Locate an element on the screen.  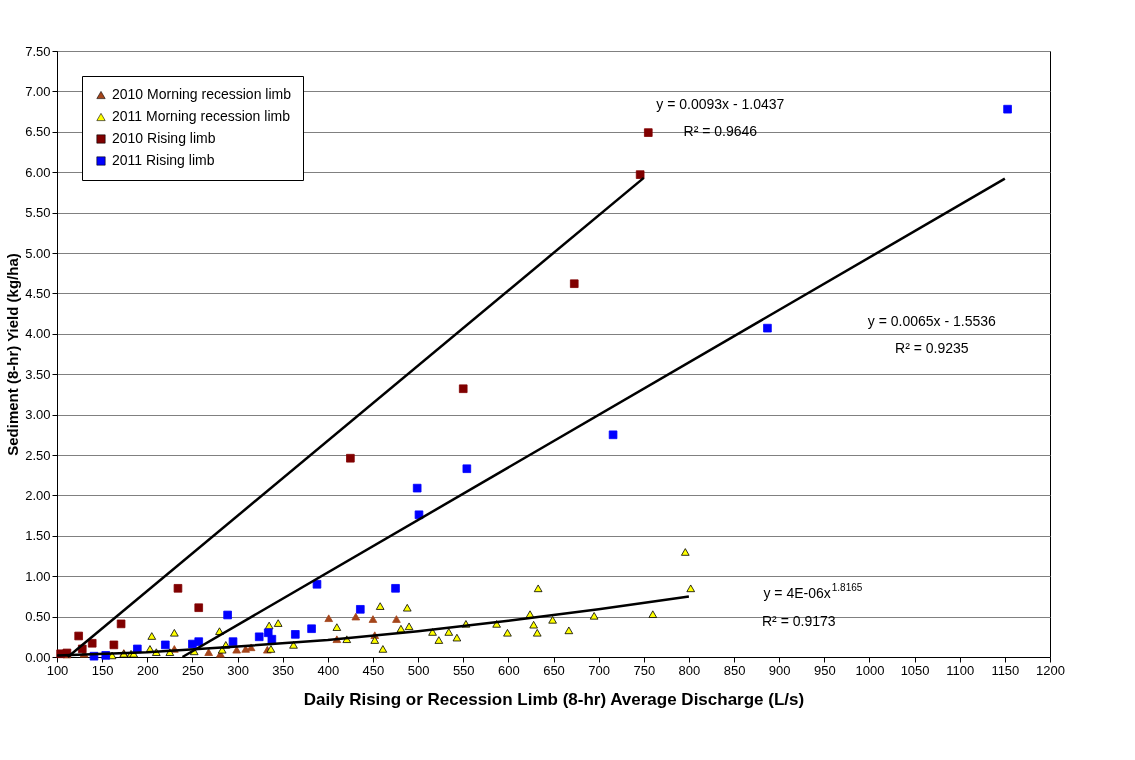
x-tick-label: 750 is located at coordinates (644, 670).